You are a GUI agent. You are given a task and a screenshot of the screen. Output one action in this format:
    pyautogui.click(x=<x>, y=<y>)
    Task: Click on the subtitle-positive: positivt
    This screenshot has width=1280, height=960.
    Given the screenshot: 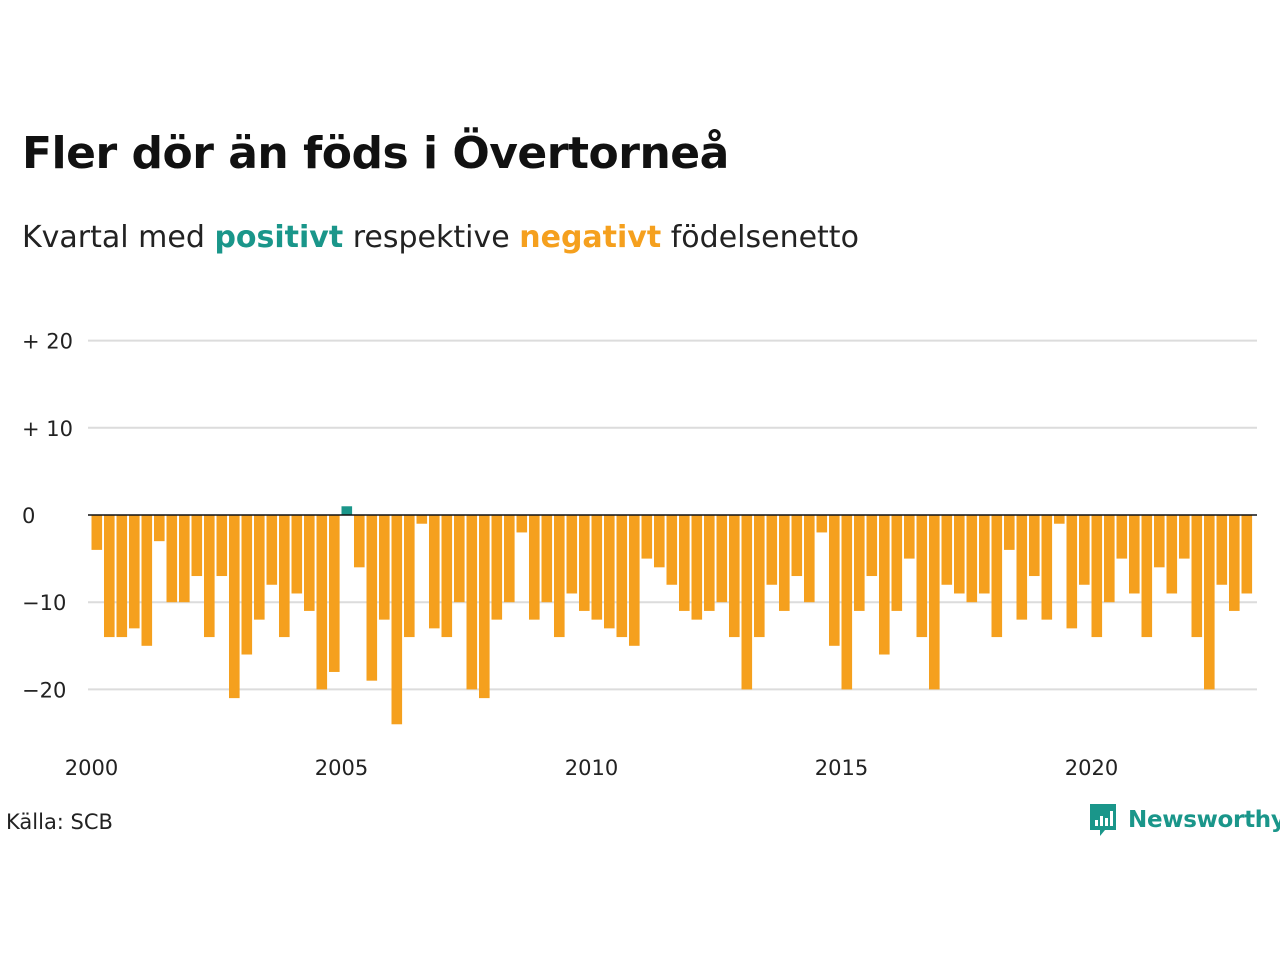 What is the action you would take?
    pyautogui.click(x=279, y=237)
    